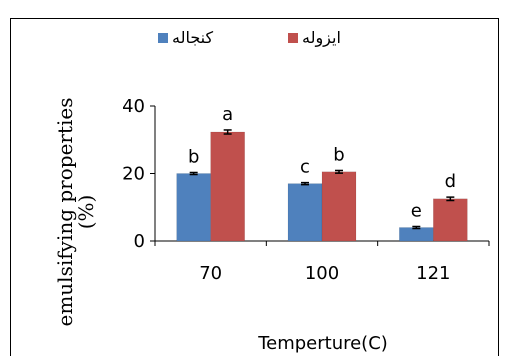 The image size is (505, 356). I want to click on y-axis-title-line2: (%), so click(86, 212).